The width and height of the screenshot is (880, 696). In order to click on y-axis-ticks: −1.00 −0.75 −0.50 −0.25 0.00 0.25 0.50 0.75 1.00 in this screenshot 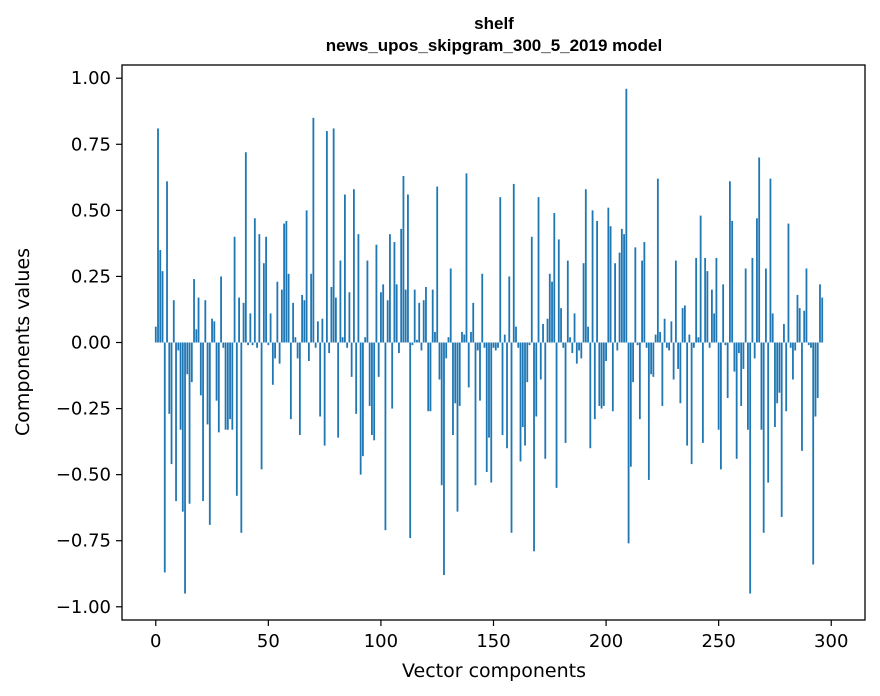, I will do `click(89, 343)`.